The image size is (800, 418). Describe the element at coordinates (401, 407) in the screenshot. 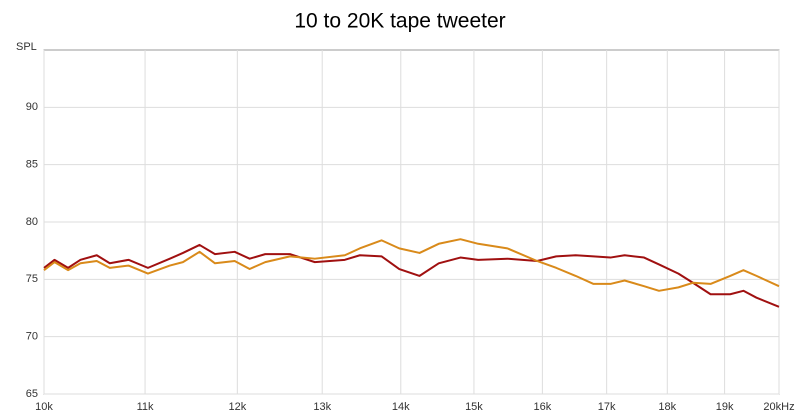

I see `x-tick-label: 14k` at that location.